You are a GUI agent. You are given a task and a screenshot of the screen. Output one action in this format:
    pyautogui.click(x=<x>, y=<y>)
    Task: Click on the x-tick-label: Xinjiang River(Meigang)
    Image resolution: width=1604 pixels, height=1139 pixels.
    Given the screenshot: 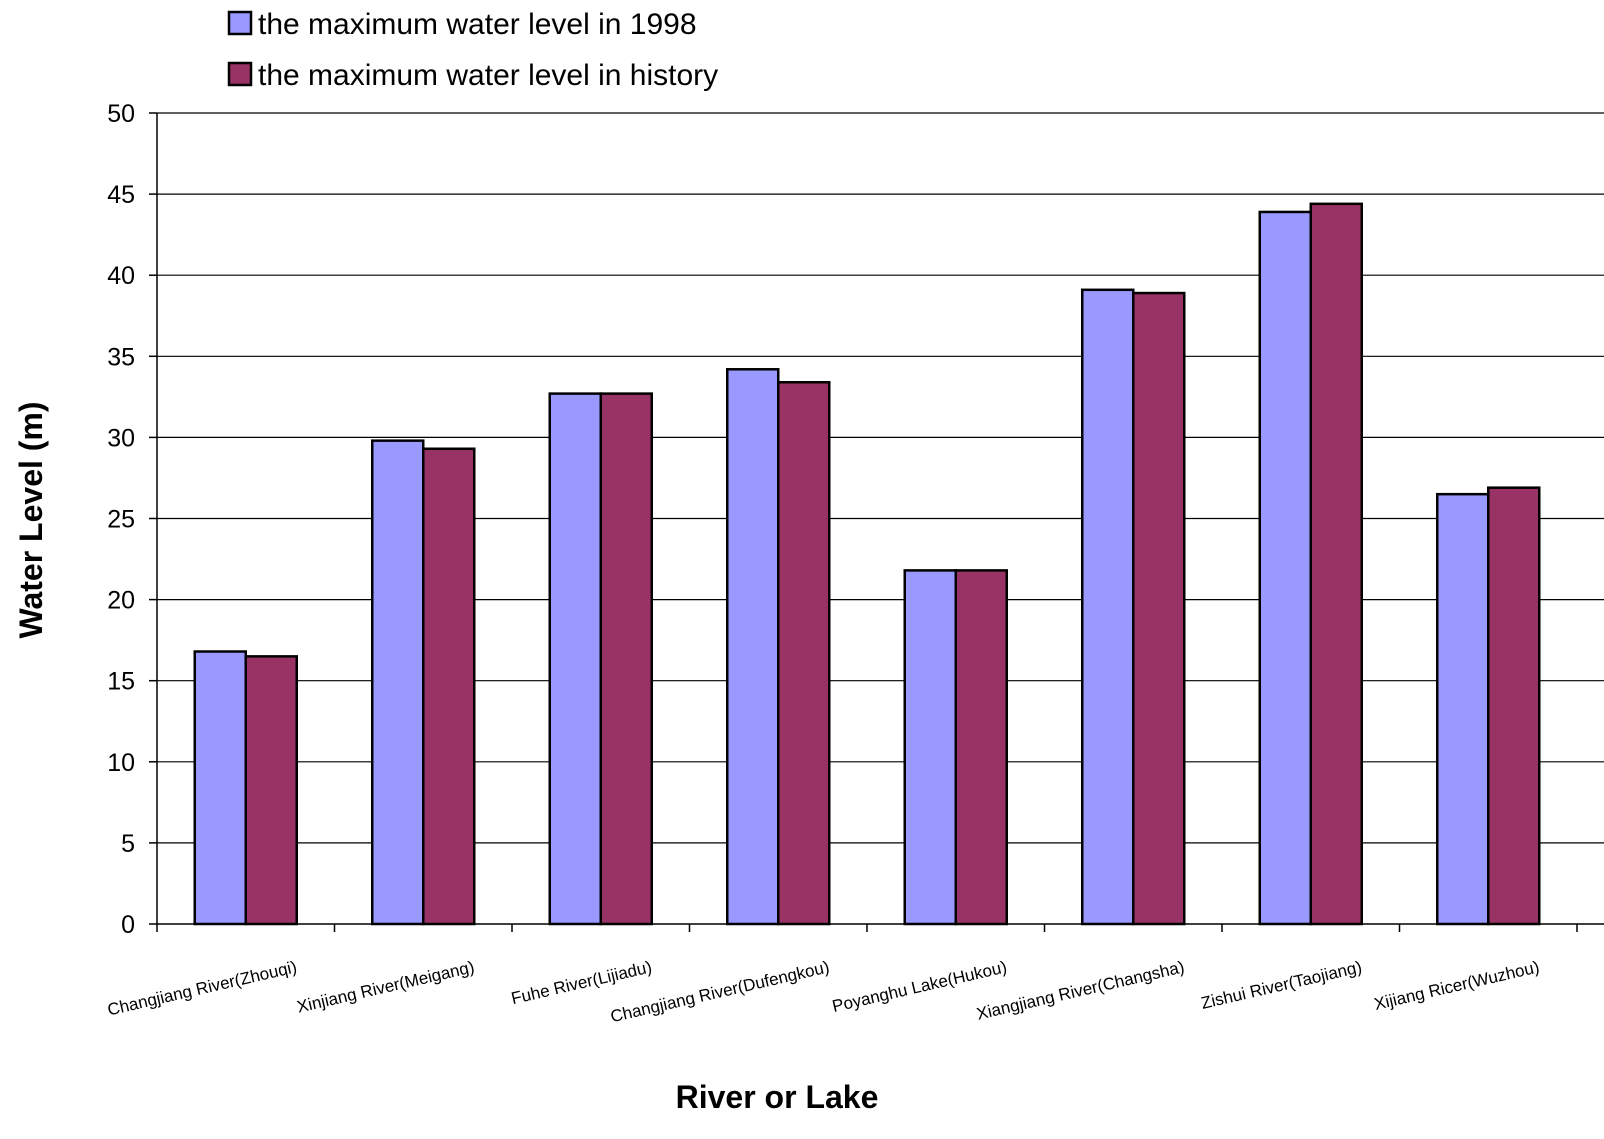 What is the action you would take?
    pyautogui.click(x=385, y=986)
    